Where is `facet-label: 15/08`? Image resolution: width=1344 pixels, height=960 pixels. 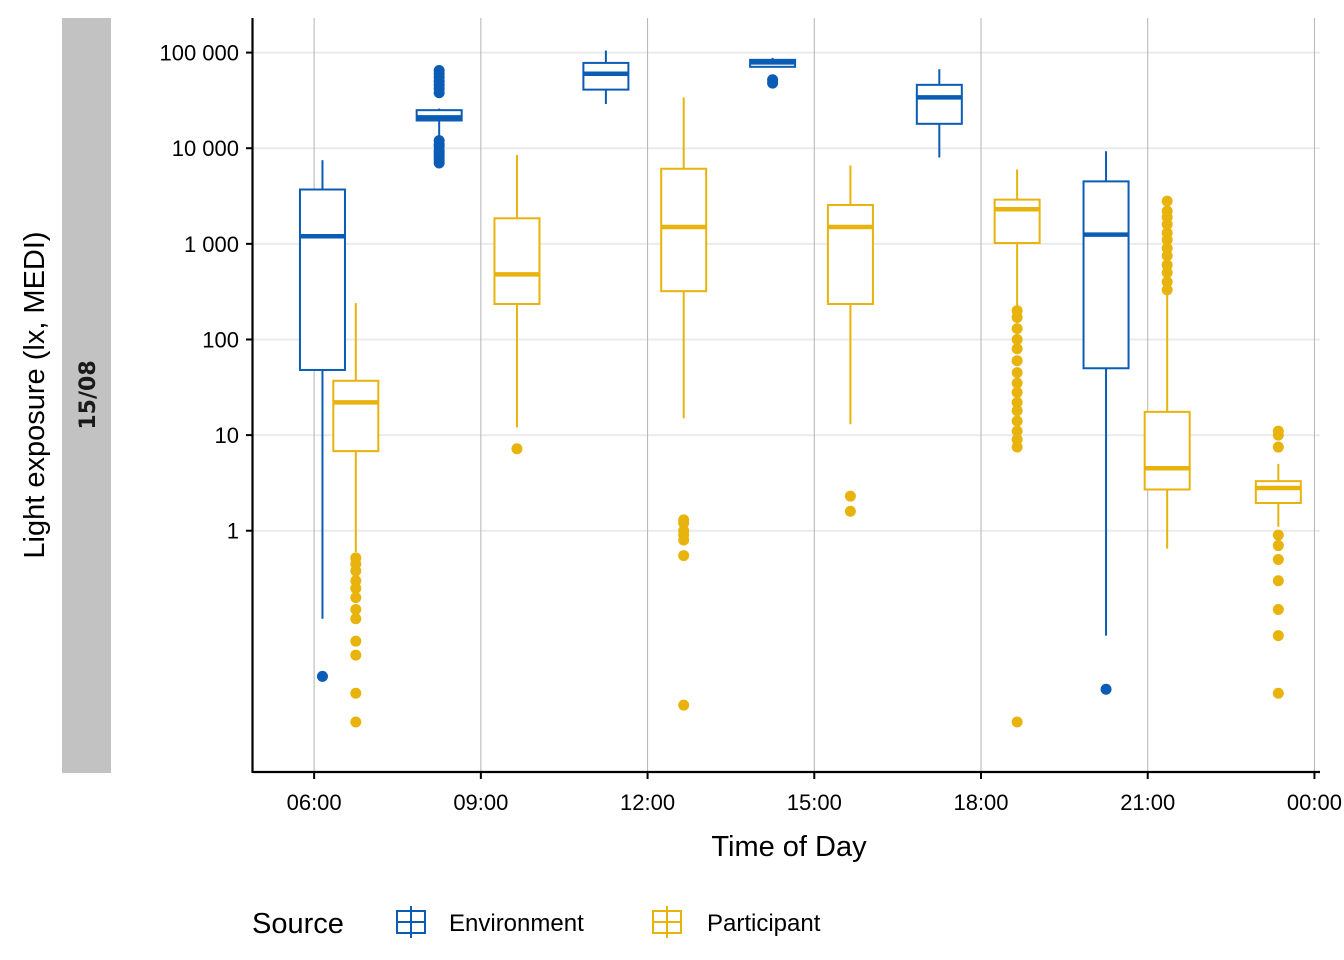 facet-label: 15/08 is located at coordinates (88, 394).